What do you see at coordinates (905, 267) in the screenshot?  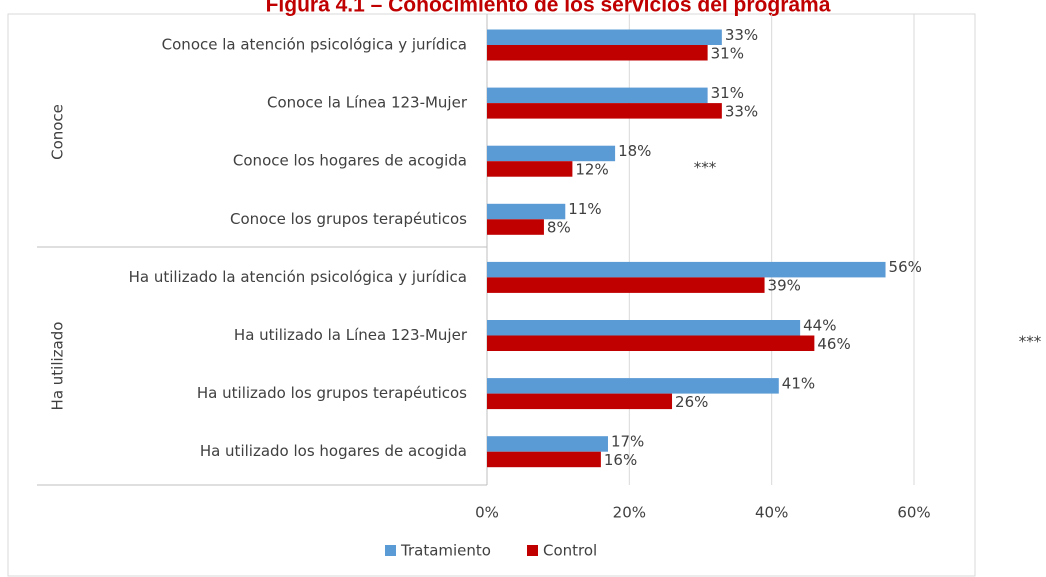 I see `value-label: 56%` at bounding box center [905, 267].